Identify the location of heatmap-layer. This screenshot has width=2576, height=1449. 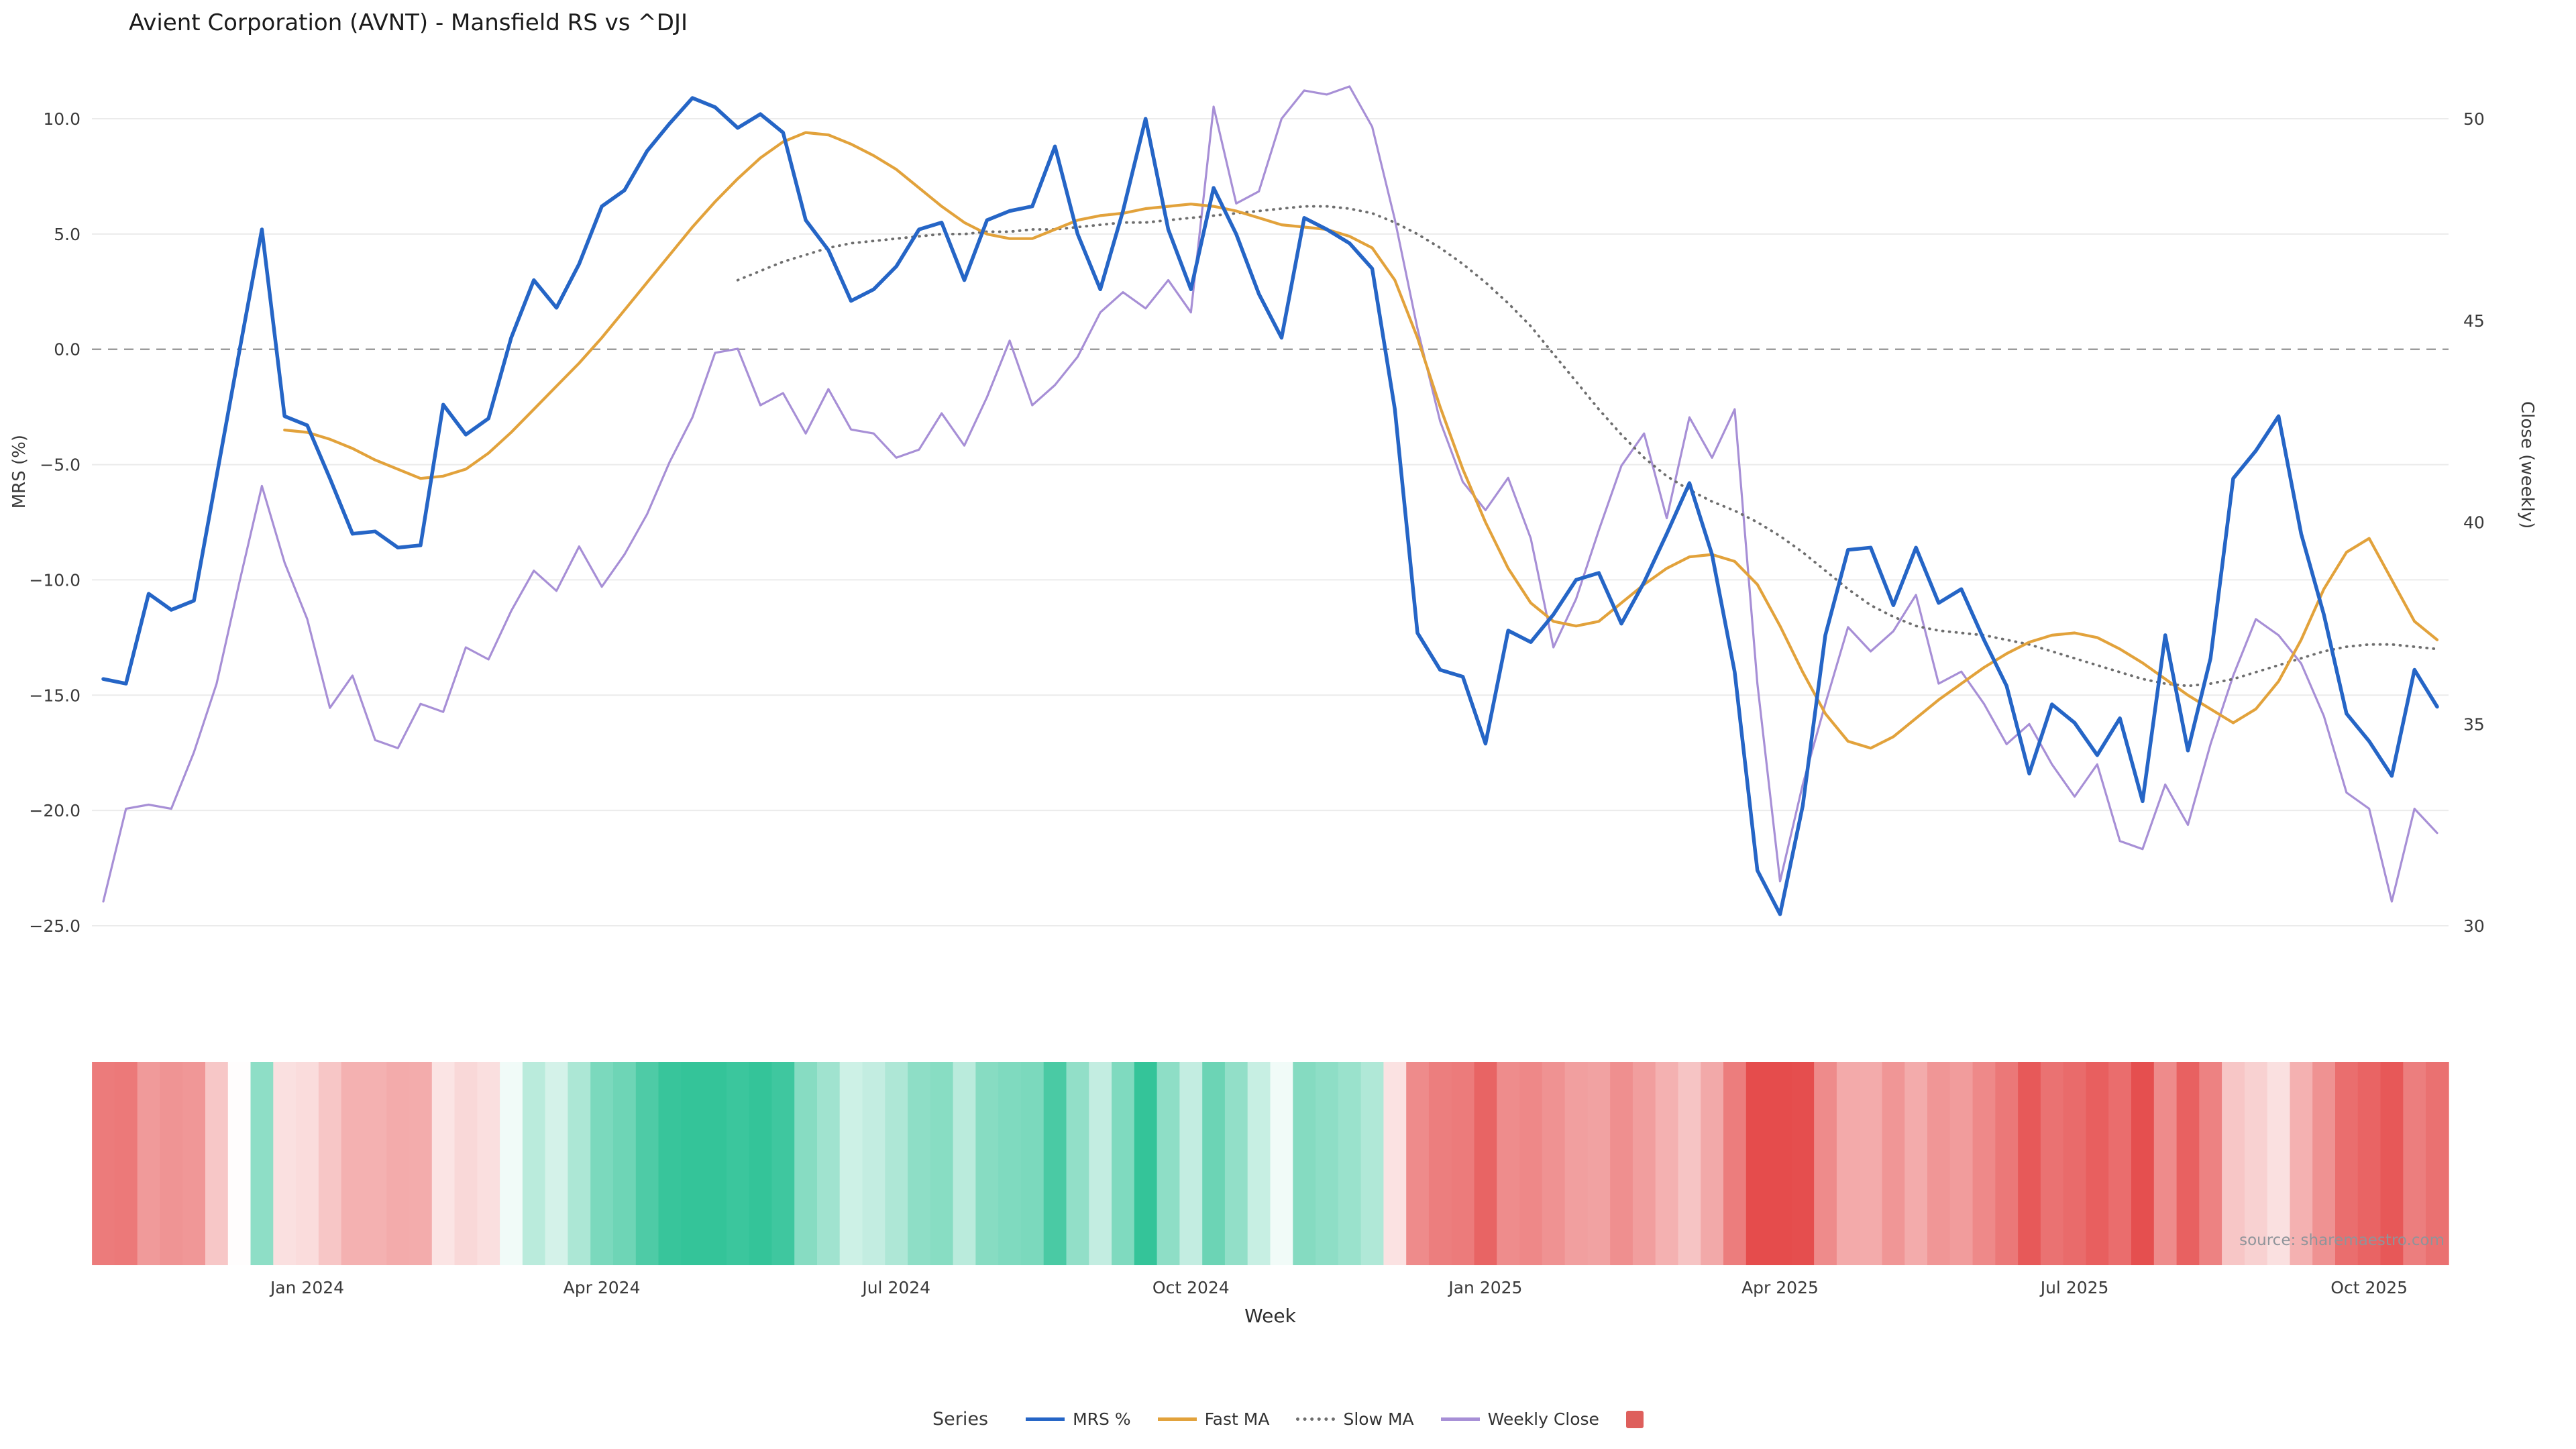
(1270, 1163).